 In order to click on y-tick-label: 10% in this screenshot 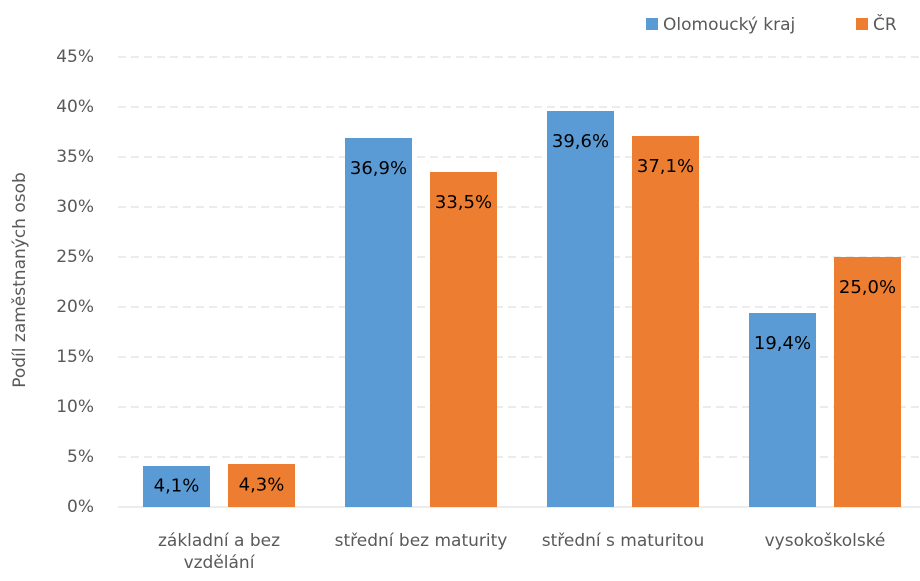, I will do `click(75, 407)`.